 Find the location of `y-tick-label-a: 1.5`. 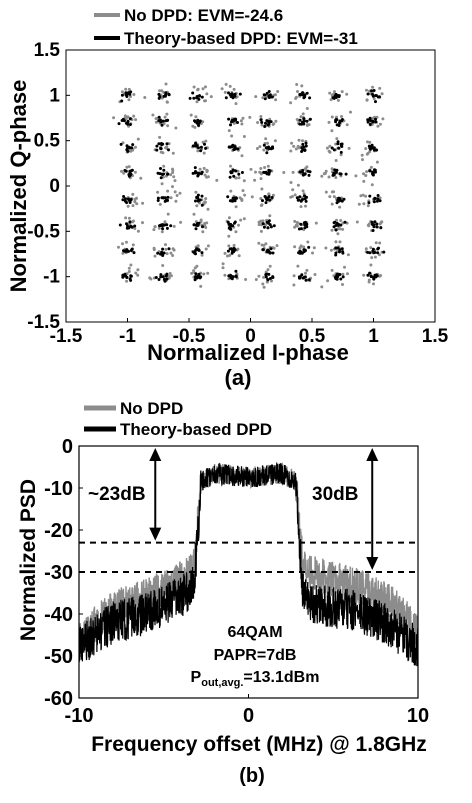

y-tick-label-a: 1.5 is located at coordinates (47, 50).